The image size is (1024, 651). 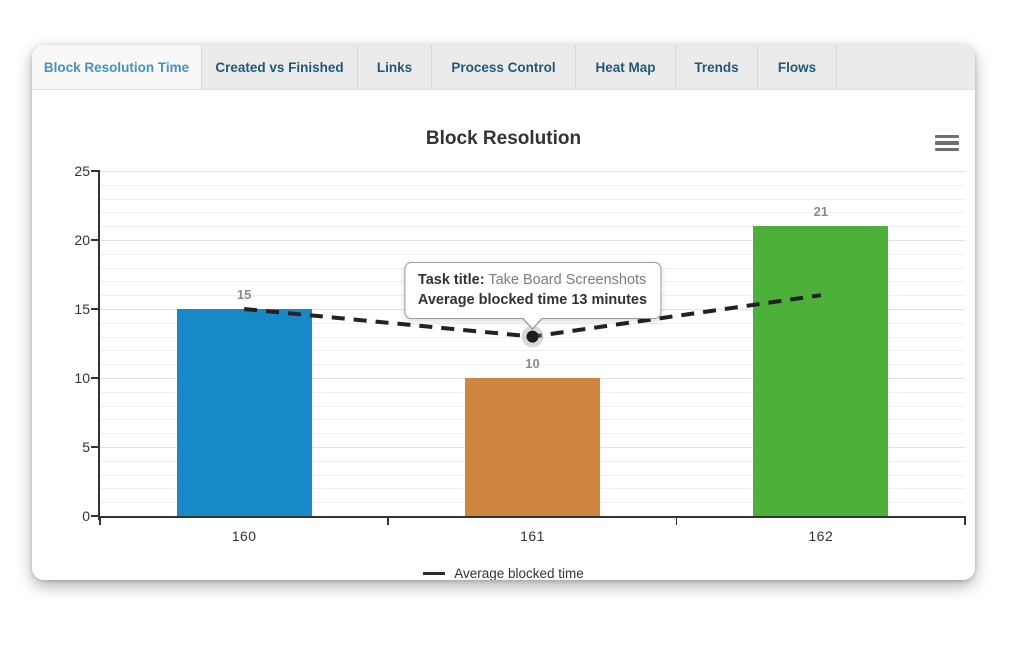 I want to click on tab-block-resolution-time: Block Resolution Time, so click(x=117, y=67).